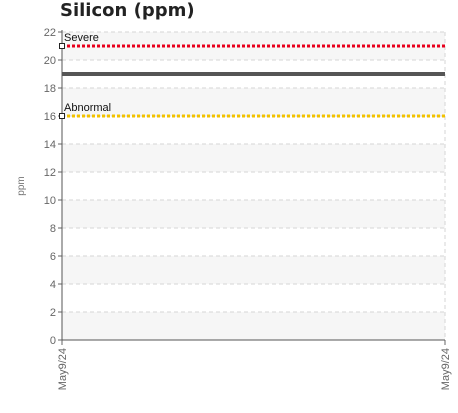 Image resolution: width=458 pixels, height=413 pixels. What do you see at coordinates (127, 10) in the screenshot?
I see `chart-title: Silicon (ppm)` at bounding box center [127, 10].